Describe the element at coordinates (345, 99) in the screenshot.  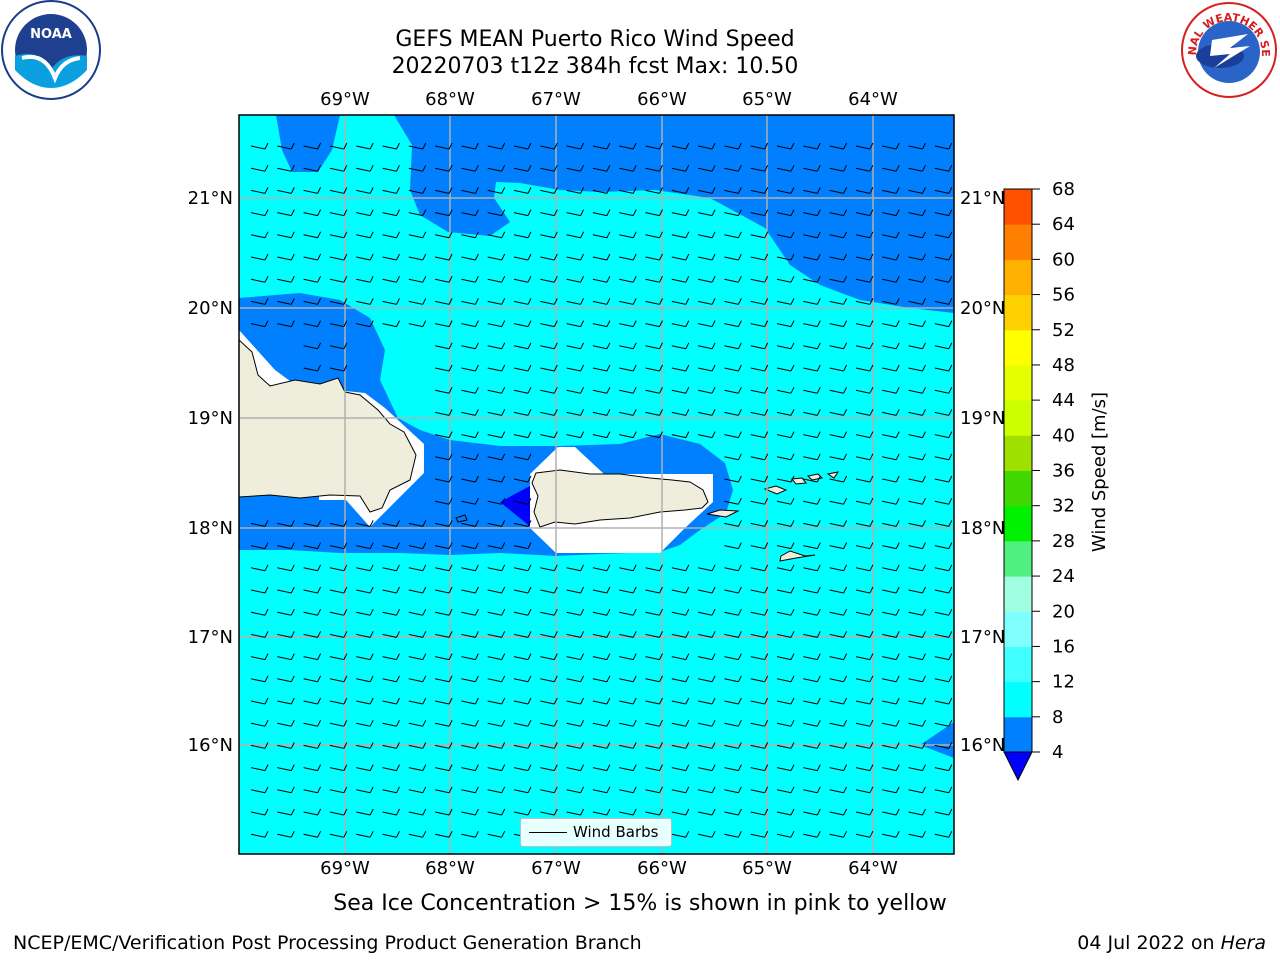
I see `lon-tick-label: 69°W` at that location.